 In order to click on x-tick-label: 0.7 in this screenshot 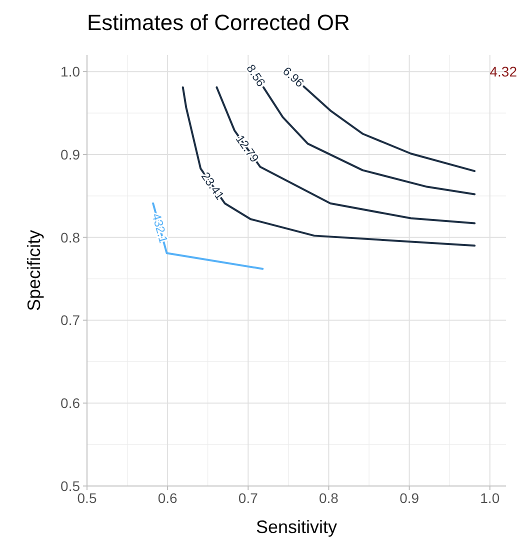, I will do `click(248, 498)`.